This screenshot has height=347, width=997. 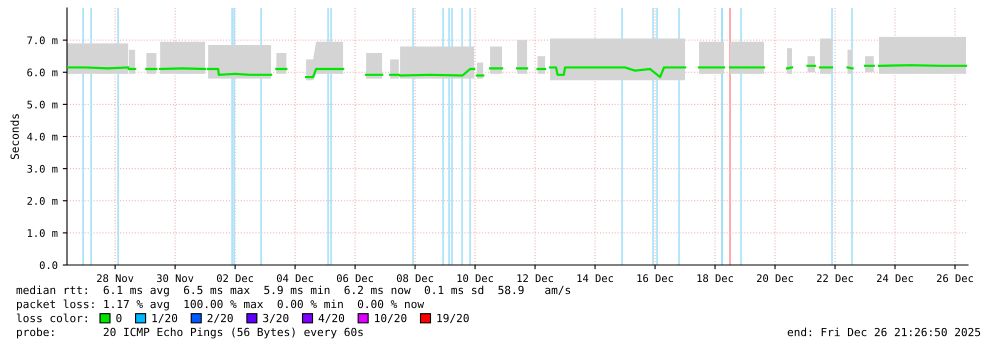 I want to click on text: probe: 20 ICMP Echo Pings (56 Bytes) every 60s, so click(x=190, y=333).